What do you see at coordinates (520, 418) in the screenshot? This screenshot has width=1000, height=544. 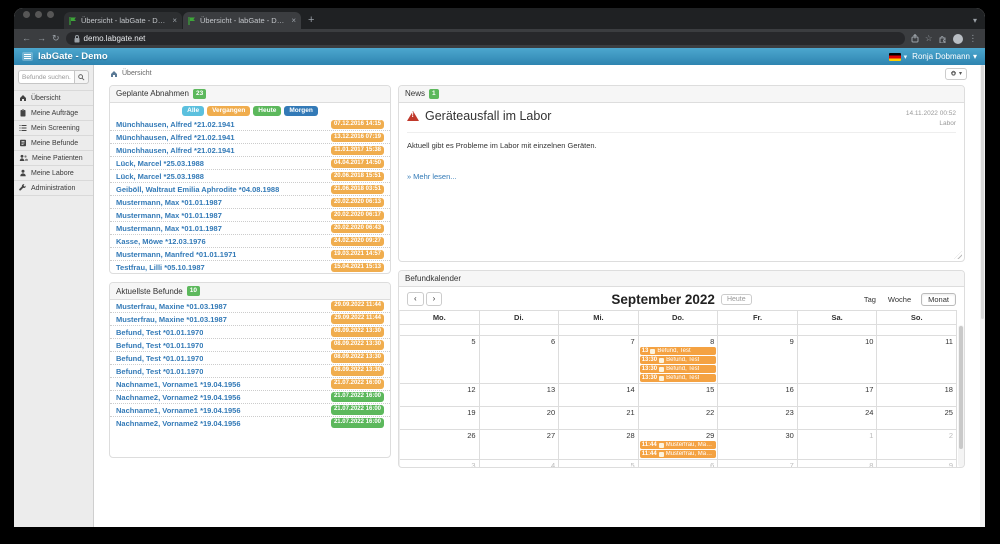 I see `calendar-day-cell: 20` at bounding box center [520, 418].